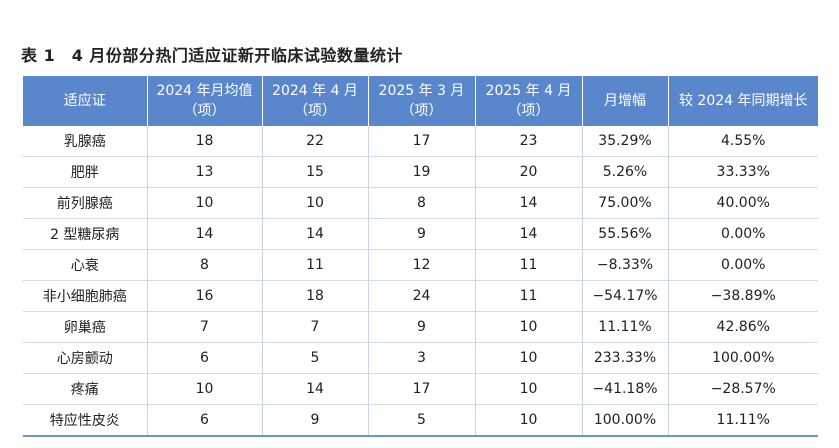 This screenshot has width=839, height=448. Describe the element at coordinates (742, 389) in the screenshot. I see `table-cell-yoy-growth: −28.57%` at that location.